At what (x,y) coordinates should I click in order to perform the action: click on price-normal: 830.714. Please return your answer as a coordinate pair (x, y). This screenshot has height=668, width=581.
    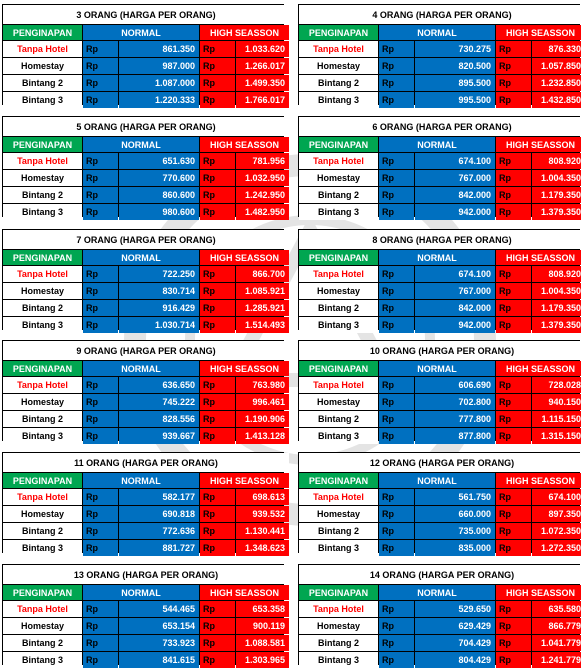
    Looking at the image, I should click on (159, 291).